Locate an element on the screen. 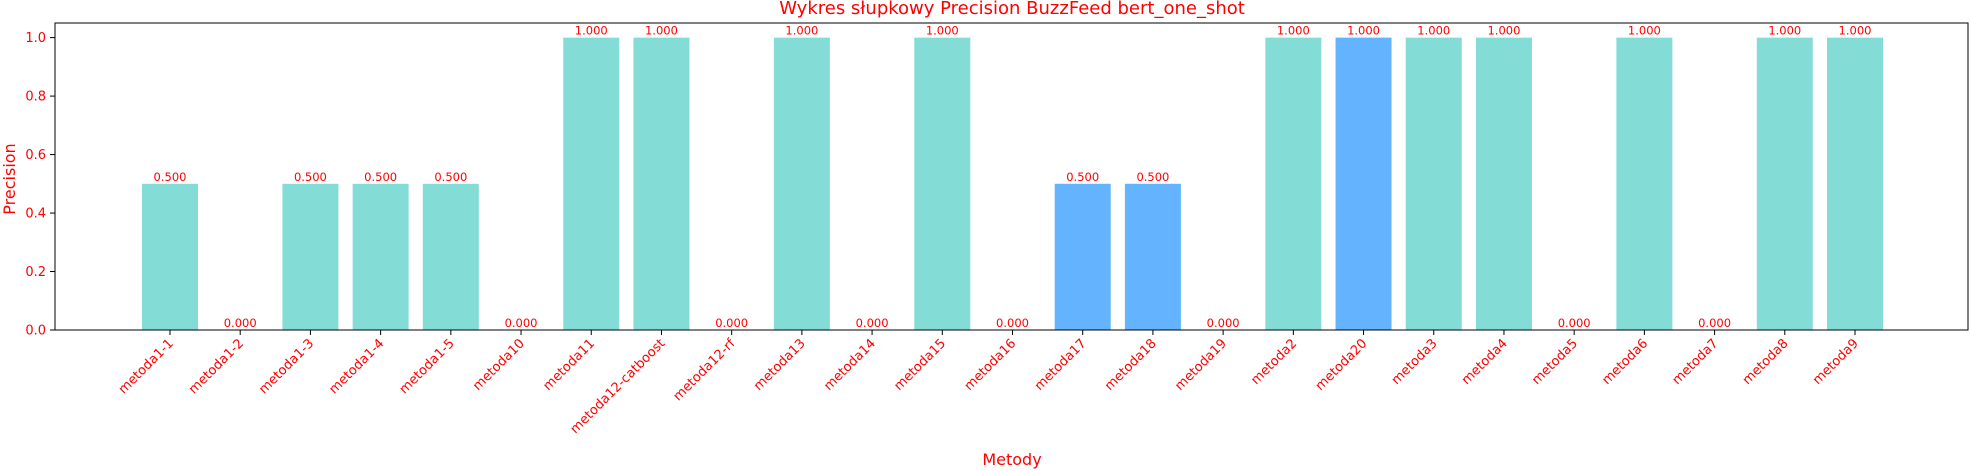 Image resolution: width=1970 pixels, height=470 pixels. x-tick-label: metoda15 is located at coordinates (921, 365).